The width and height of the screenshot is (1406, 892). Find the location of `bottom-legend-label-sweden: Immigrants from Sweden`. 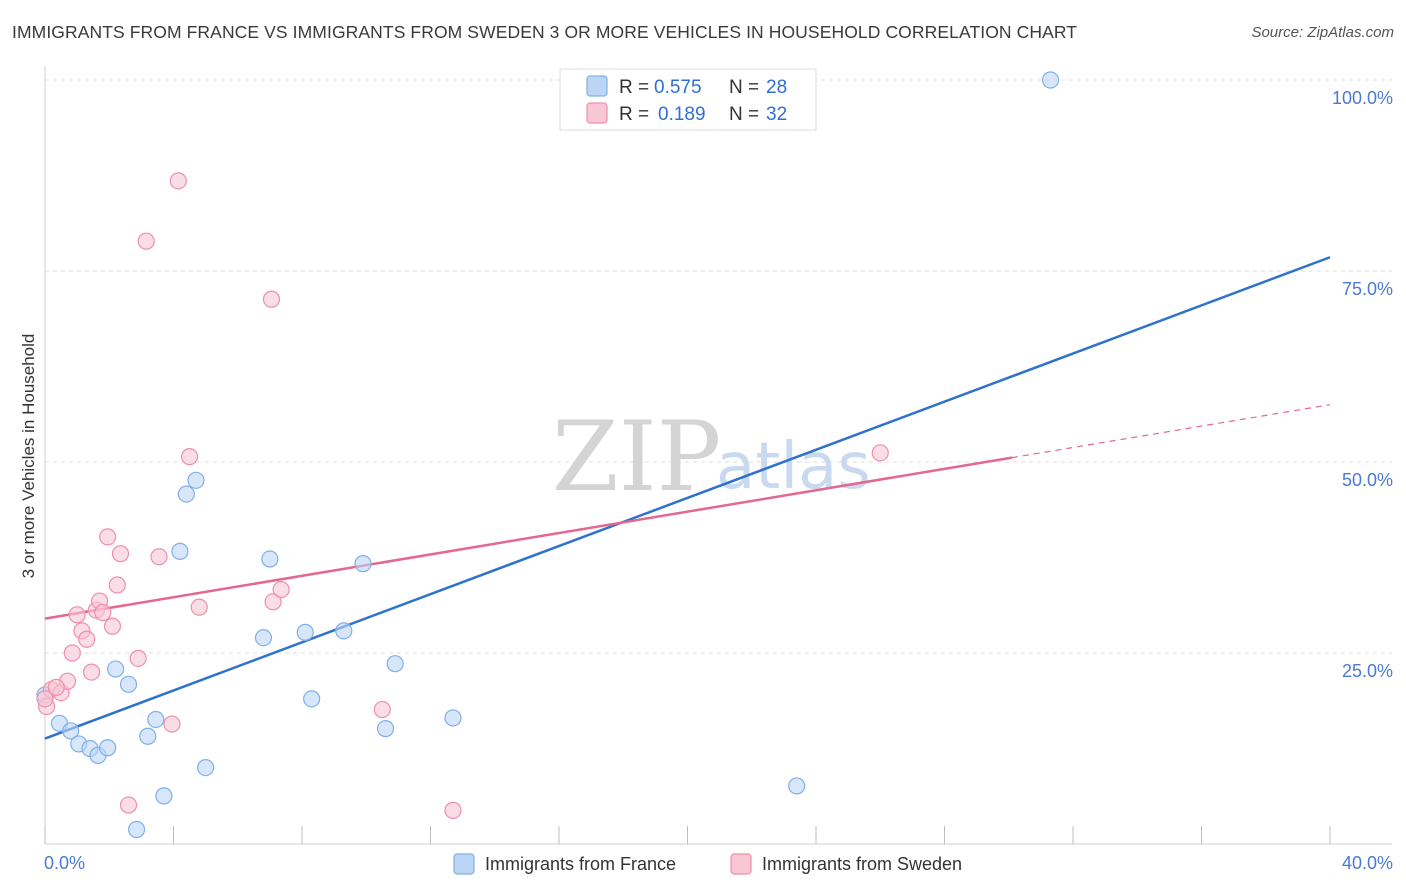

bottom-legend-label-sweden: Immigrants from Sweden is located at coordinates (862, 864).